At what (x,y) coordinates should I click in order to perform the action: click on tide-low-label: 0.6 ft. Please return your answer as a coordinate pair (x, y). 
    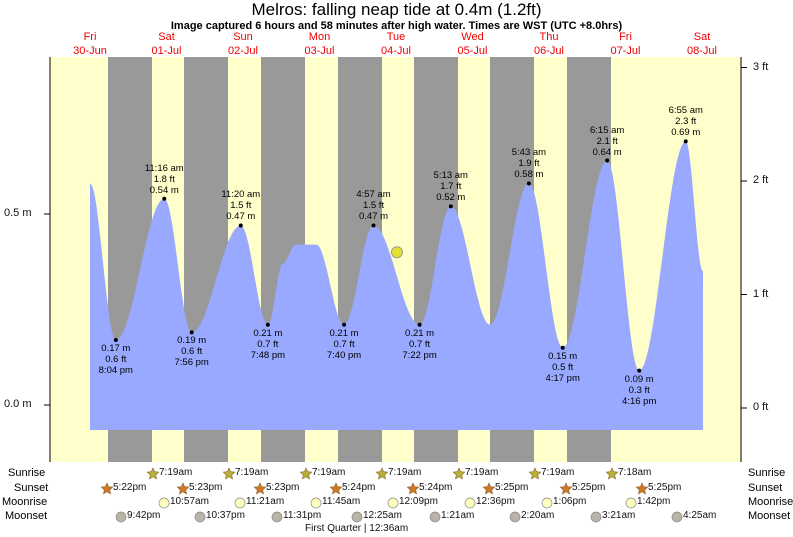
    Looking at the image, I should click on (192, 352).